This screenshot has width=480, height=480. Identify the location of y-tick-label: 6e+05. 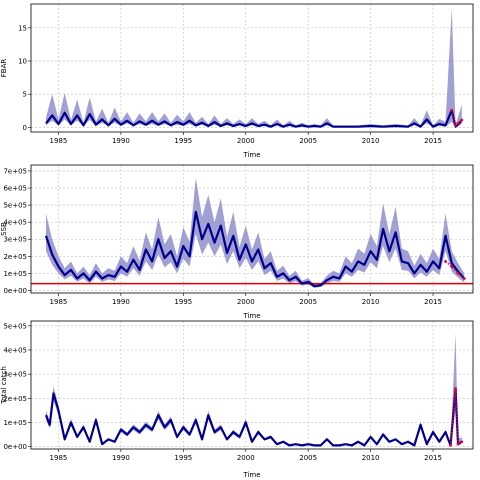
(15, 189).